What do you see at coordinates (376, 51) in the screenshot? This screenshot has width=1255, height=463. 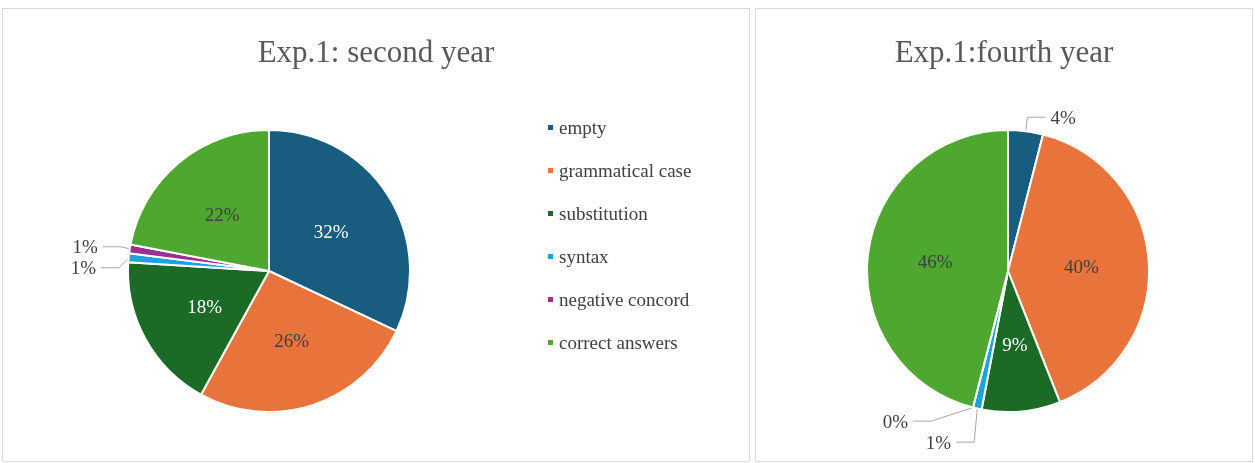 I see `chart-title: Exp.1: second year` at bounding box center [376, 51].